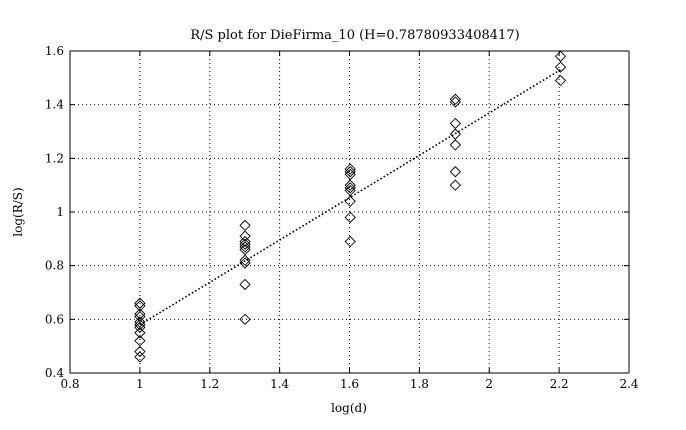 The height and width of the screenshot is (430, 686). Describe the element at coordinates (54, 266) in the screenshot. I see `y-tick-label: 0.8` at that location.